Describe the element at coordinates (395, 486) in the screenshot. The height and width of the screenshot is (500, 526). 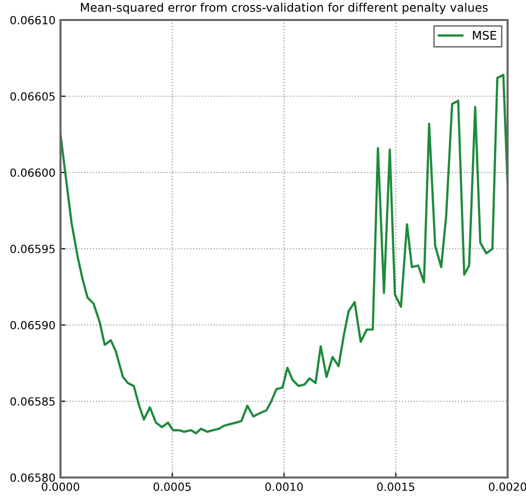
I see `x-tick-label: 0.0015` at that location.